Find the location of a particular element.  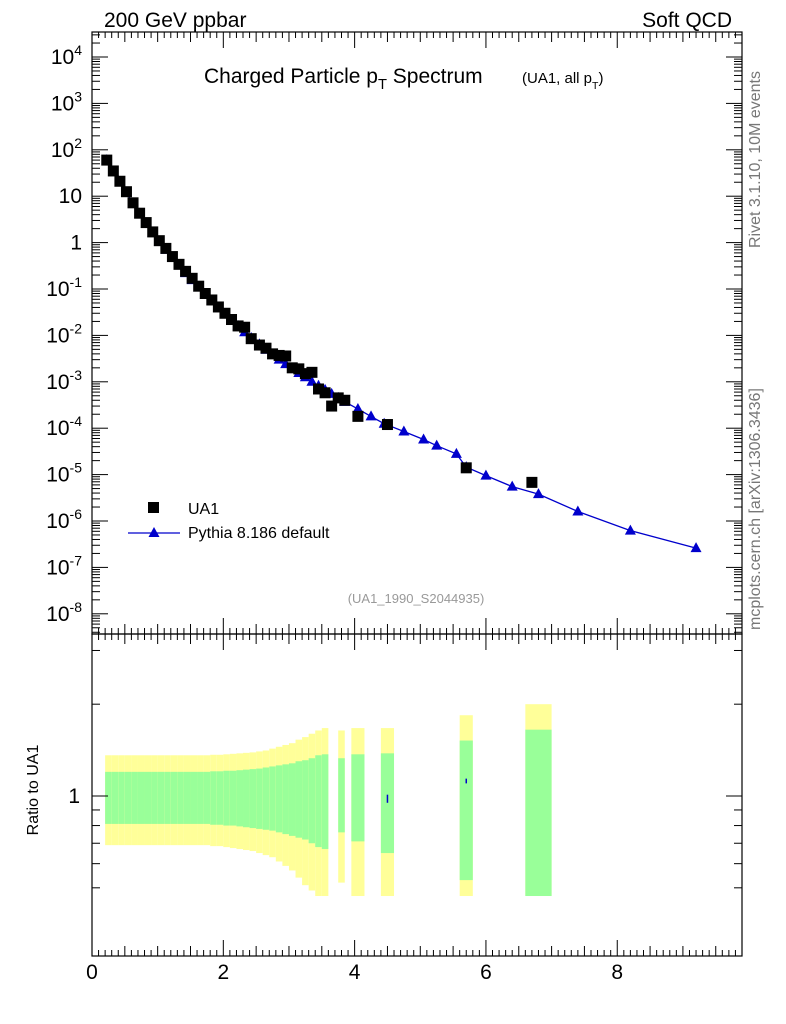

y-tick-label: 1 is located at coordinates (76, 243).